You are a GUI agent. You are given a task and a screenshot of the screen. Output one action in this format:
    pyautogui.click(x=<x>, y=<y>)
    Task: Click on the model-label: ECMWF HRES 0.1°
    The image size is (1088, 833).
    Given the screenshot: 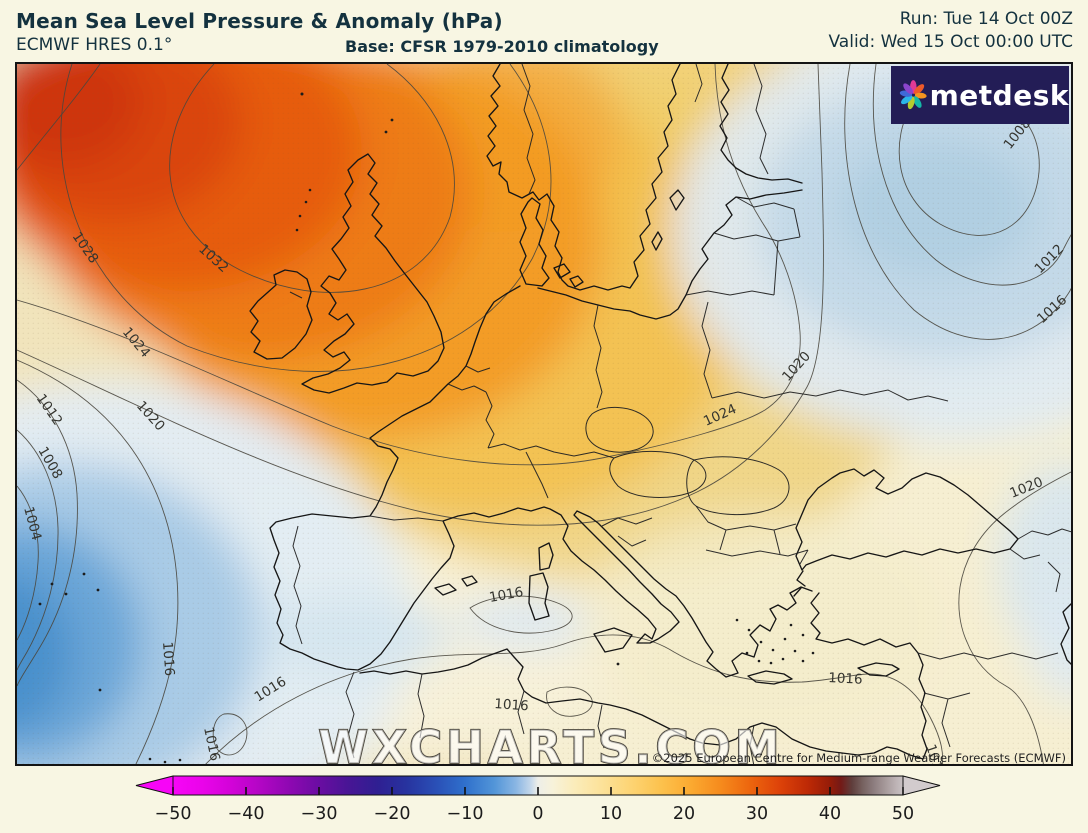 What is the action you would take?
    pyautogui.click(x=94, y=45)
    